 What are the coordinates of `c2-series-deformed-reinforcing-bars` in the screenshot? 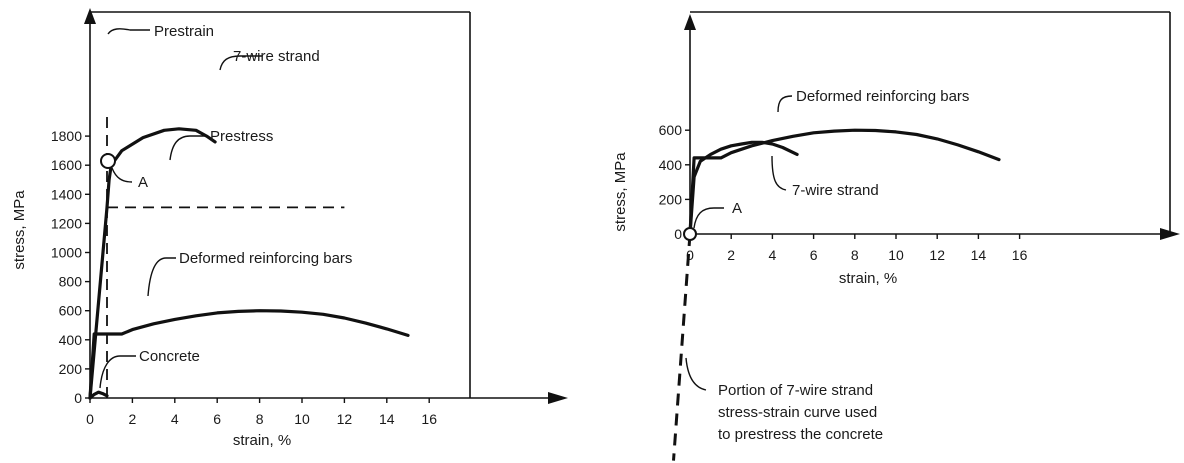 It's located at (844, 182).